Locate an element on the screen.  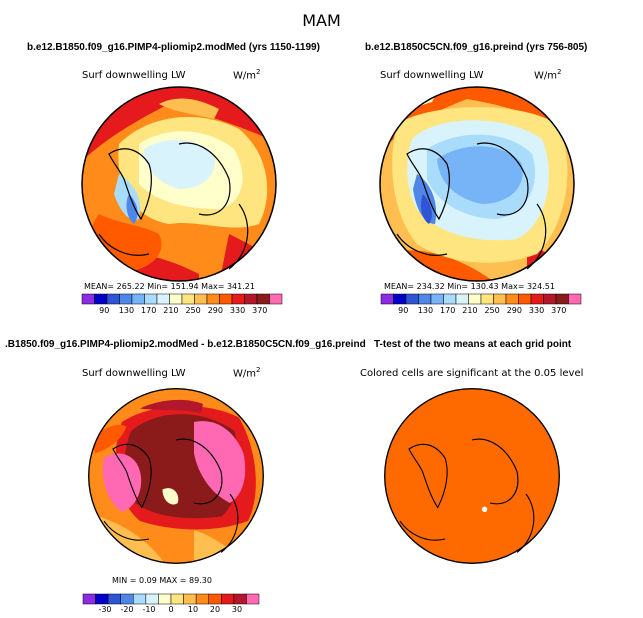
panel-1-stats: MEAN= 265.22 Min= 151.94 Max= 341.21 is located at coordinates (169, 286).